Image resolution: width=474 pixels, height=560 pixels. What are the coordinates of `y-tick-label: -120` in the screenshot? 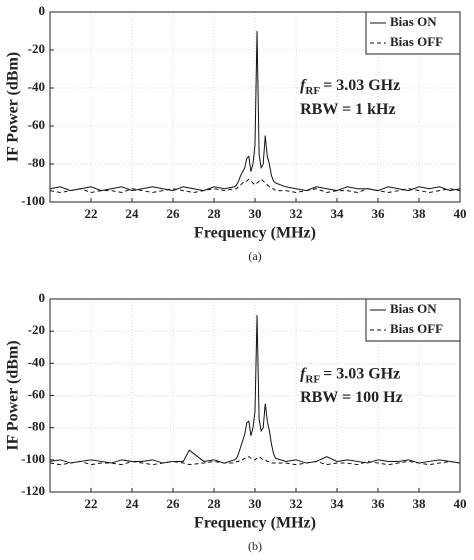 It's located at (33, 490).